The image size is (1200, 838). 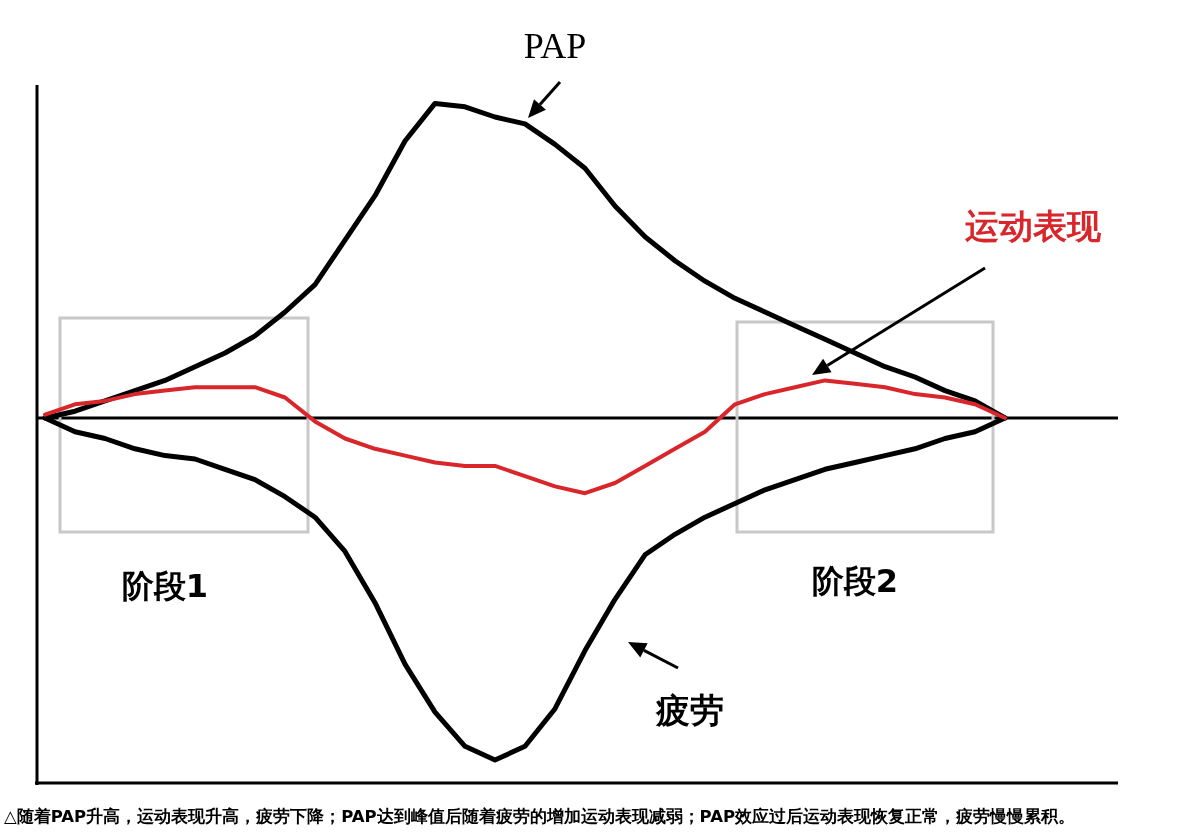 I want to click on annotation: 阶段2, so click(x=855, y=581).